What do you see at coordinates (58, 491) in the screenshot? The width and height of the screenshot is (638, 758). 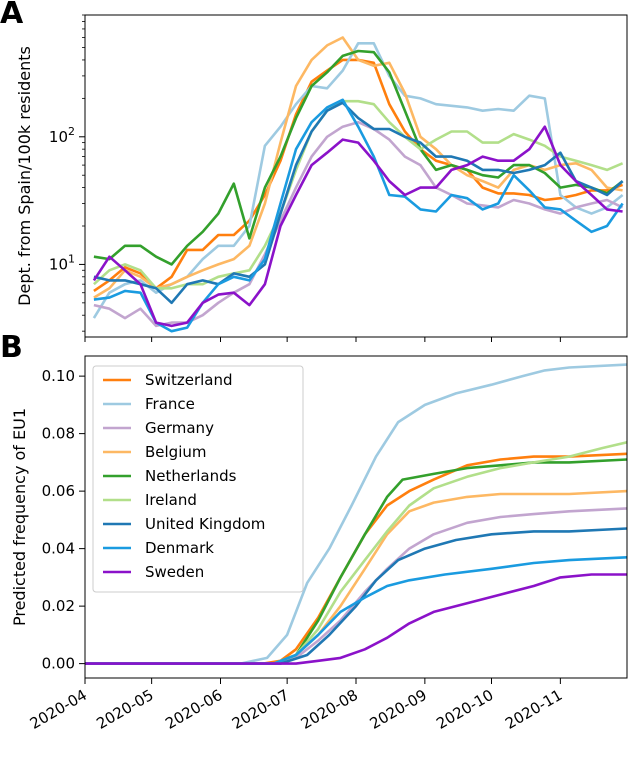 I see `y-tick-label-b: 0.06` at bounding box center [58, 491].